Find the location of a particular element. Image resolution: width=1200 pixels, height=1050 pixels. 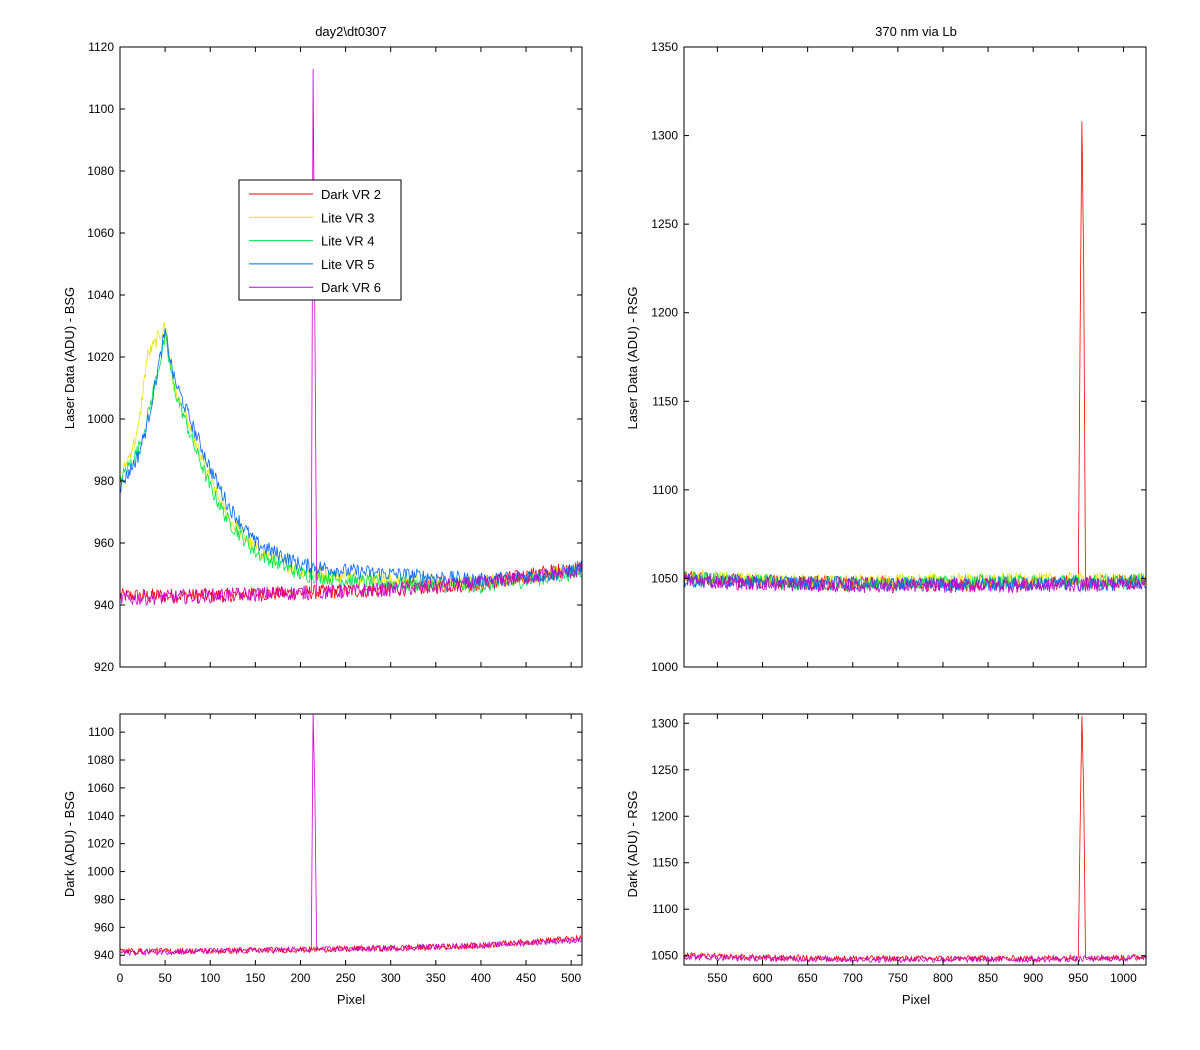

bottom-right-xtick-label: 650 is located at coordinates (808, 978).